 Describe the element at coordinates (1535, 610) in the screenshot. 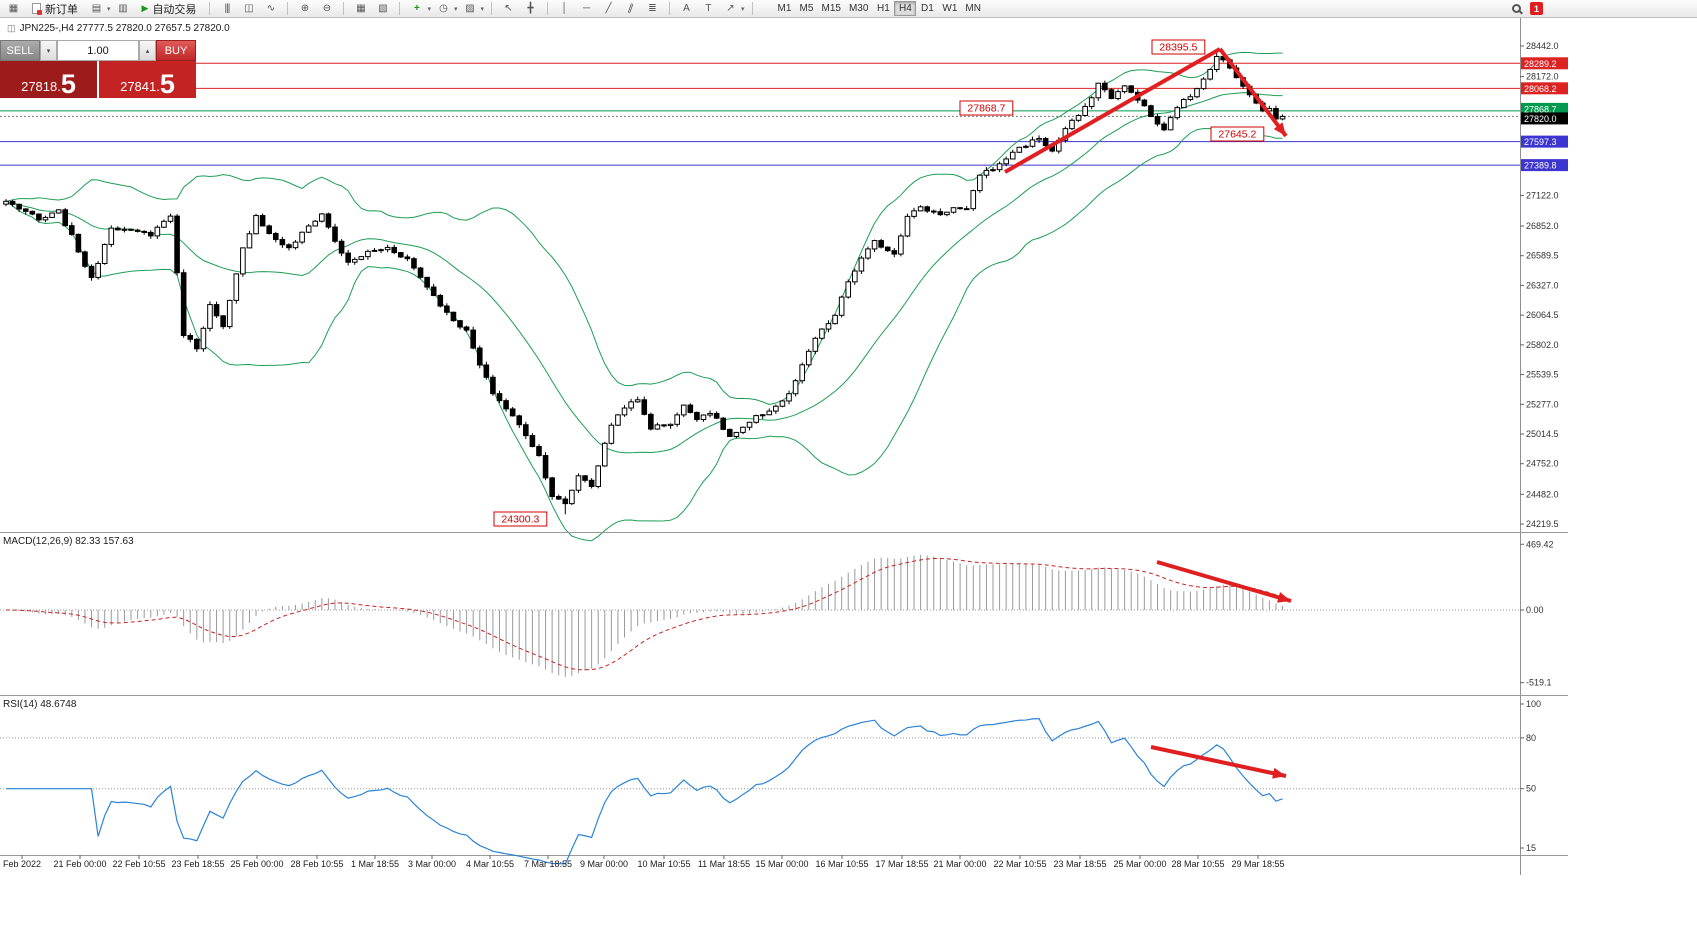

I see `svg-text: 0.00` at that location.